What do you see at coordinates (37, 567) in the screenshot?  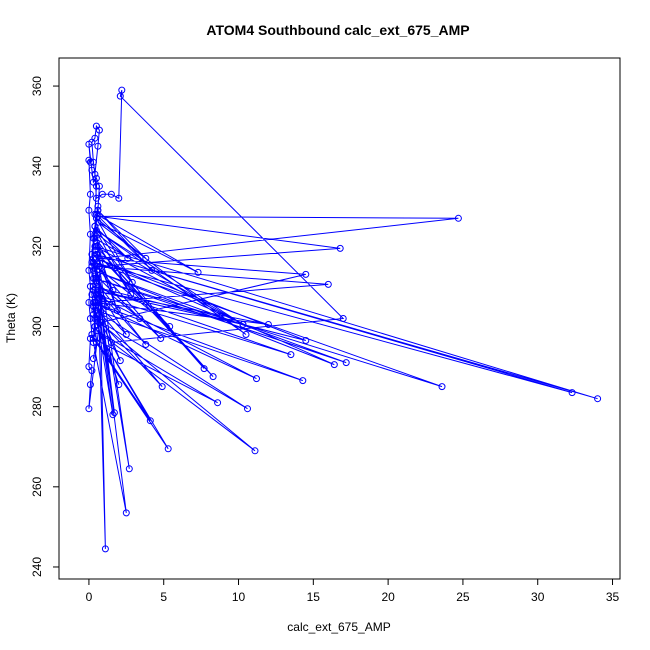 I see `y-tick-label: 240` at bounding box center [37, 567].